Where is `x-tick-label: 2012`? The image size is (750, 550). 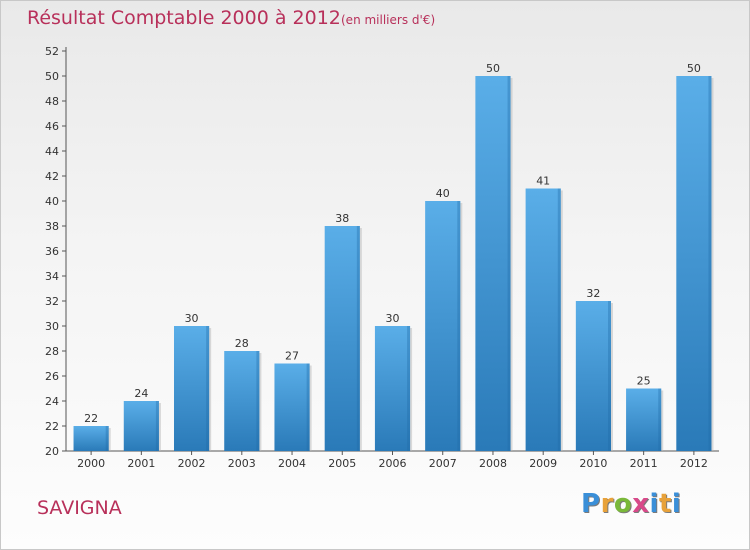
x-tick-label: 2012 is located at coordinates (694, 463).